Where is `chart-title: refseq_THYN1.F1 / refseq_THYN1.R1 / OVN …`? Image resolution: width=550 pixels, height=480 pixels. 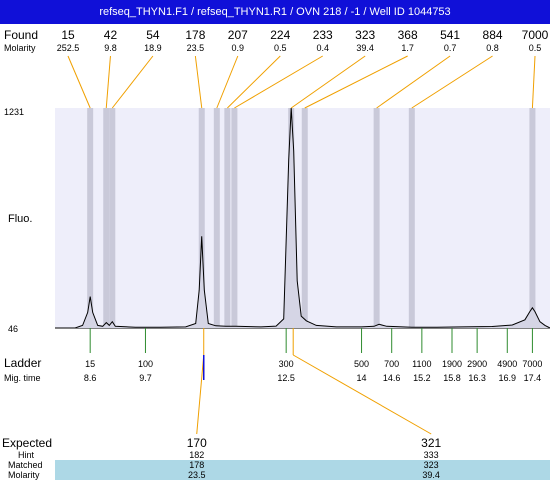
chart-title: refseq_THYN1.F1 / refseq_THYN1.R1 / OVN … is located at coordinates (275, 12).